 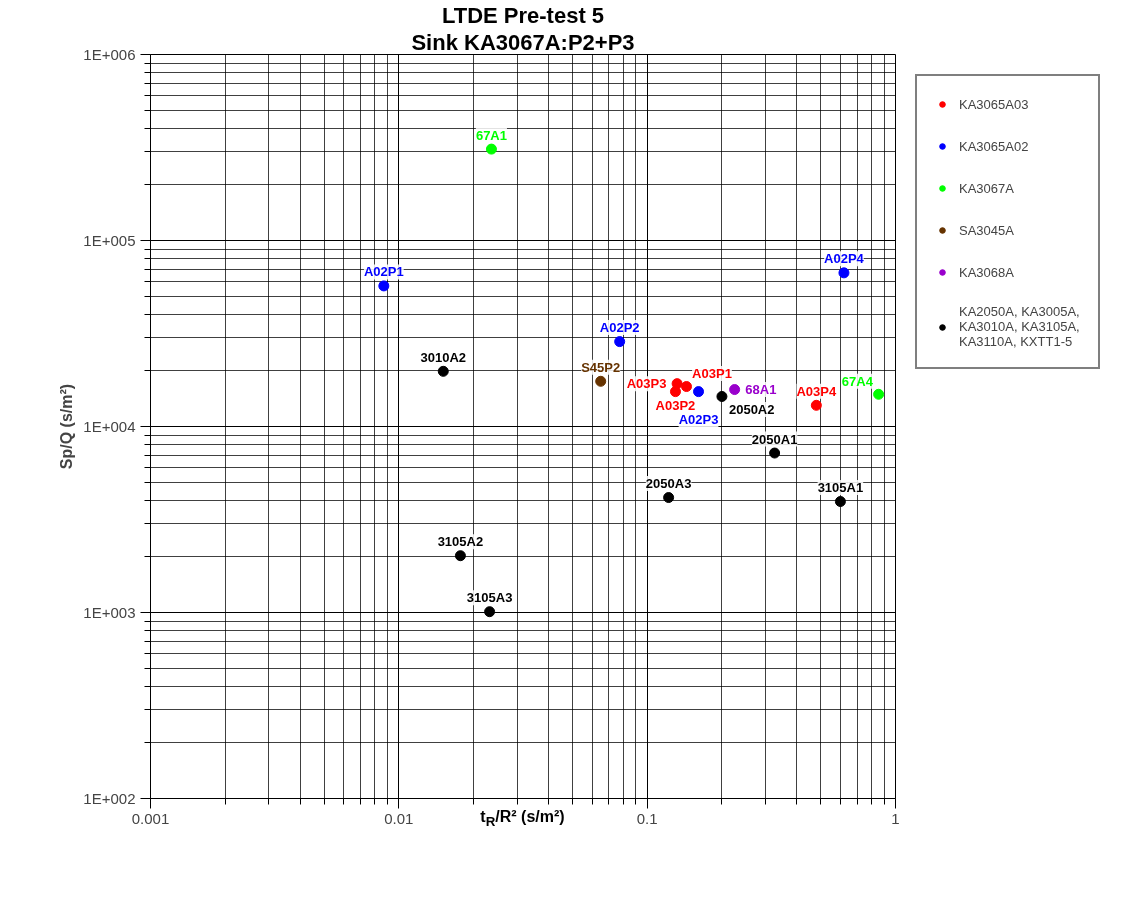 I want to click on annotation: A02P1, so click(x=383, y=272).